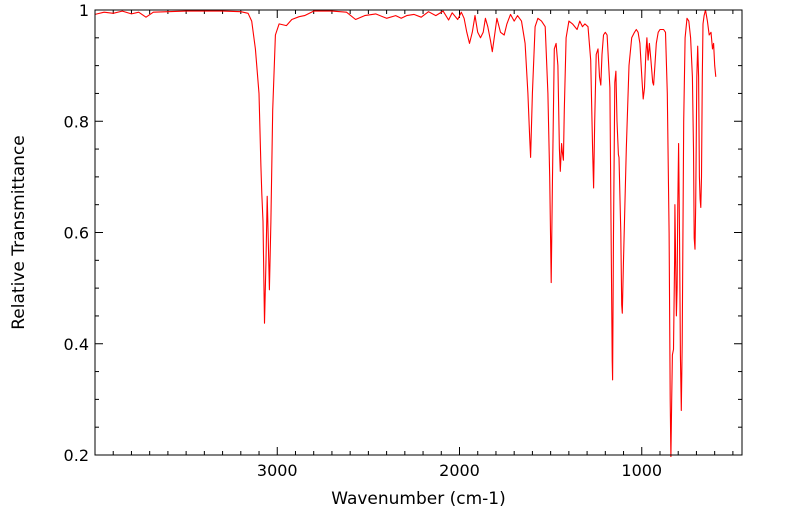 Image resolution: width=799 pixels, height=516 pixels. I want to click on y-tick-label: 1, so click(84, 10).